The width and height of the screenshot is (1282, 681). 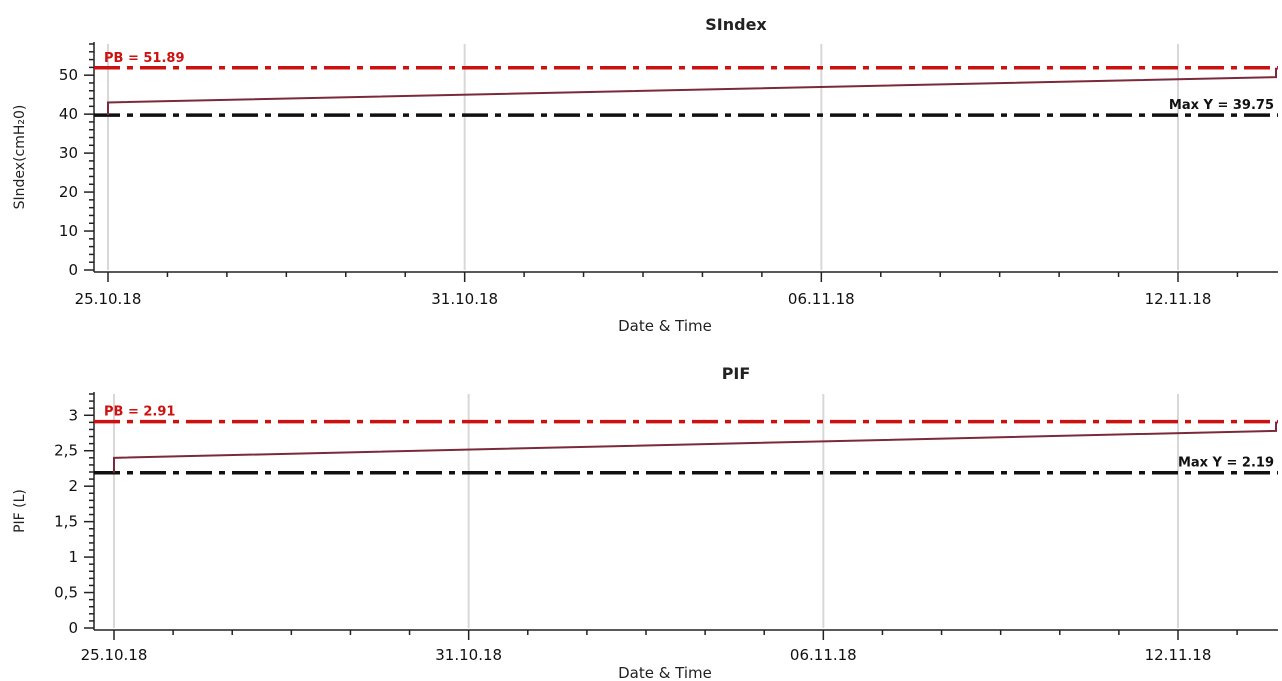 I want to click on max-y-label: Max Y = 2.19, so click(x=1226, y=463).